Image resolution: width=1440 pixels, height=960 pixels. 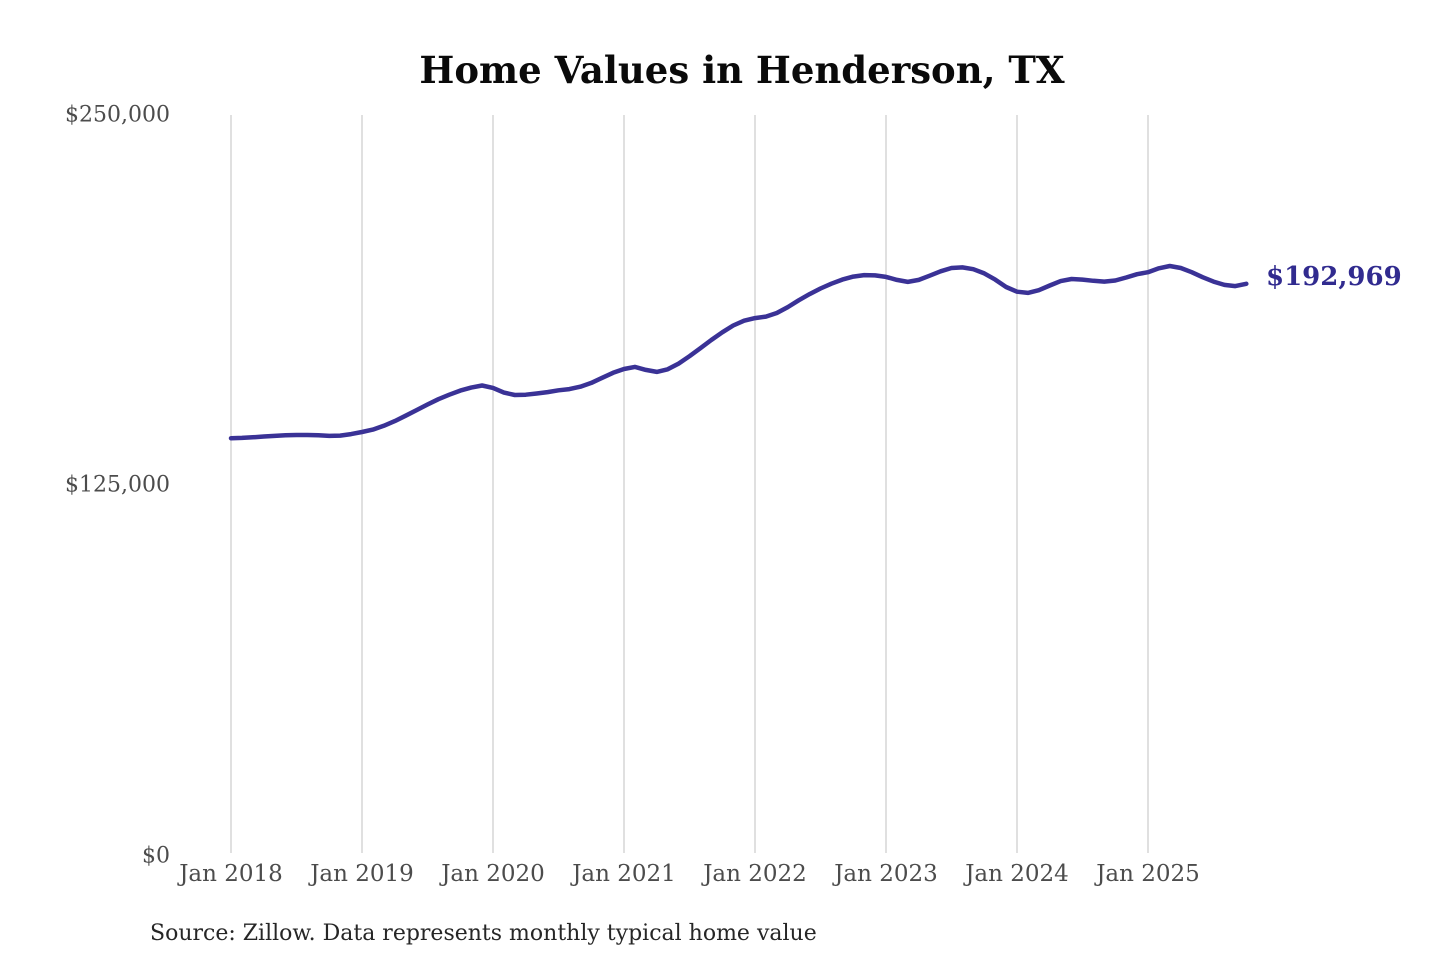 I want to click on chart-title: Home Values in Henderson, TX, so click(x=742, y=70).